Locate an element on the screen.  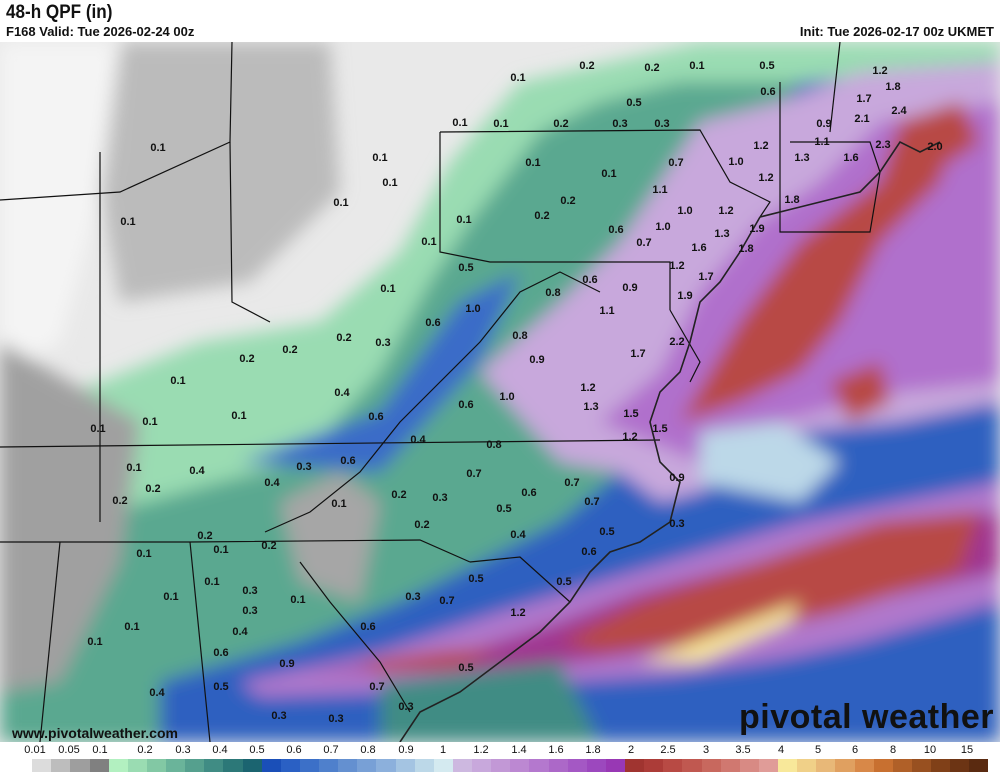
colorbar-tick-label: 3 is located at coordinates (706, 750).